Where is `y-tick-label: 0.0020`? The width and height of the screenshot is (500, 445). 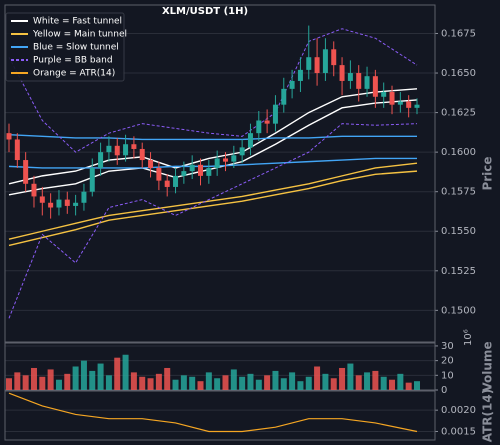 y-tick-label: 0.0020 is located at coordinates (458, 410).